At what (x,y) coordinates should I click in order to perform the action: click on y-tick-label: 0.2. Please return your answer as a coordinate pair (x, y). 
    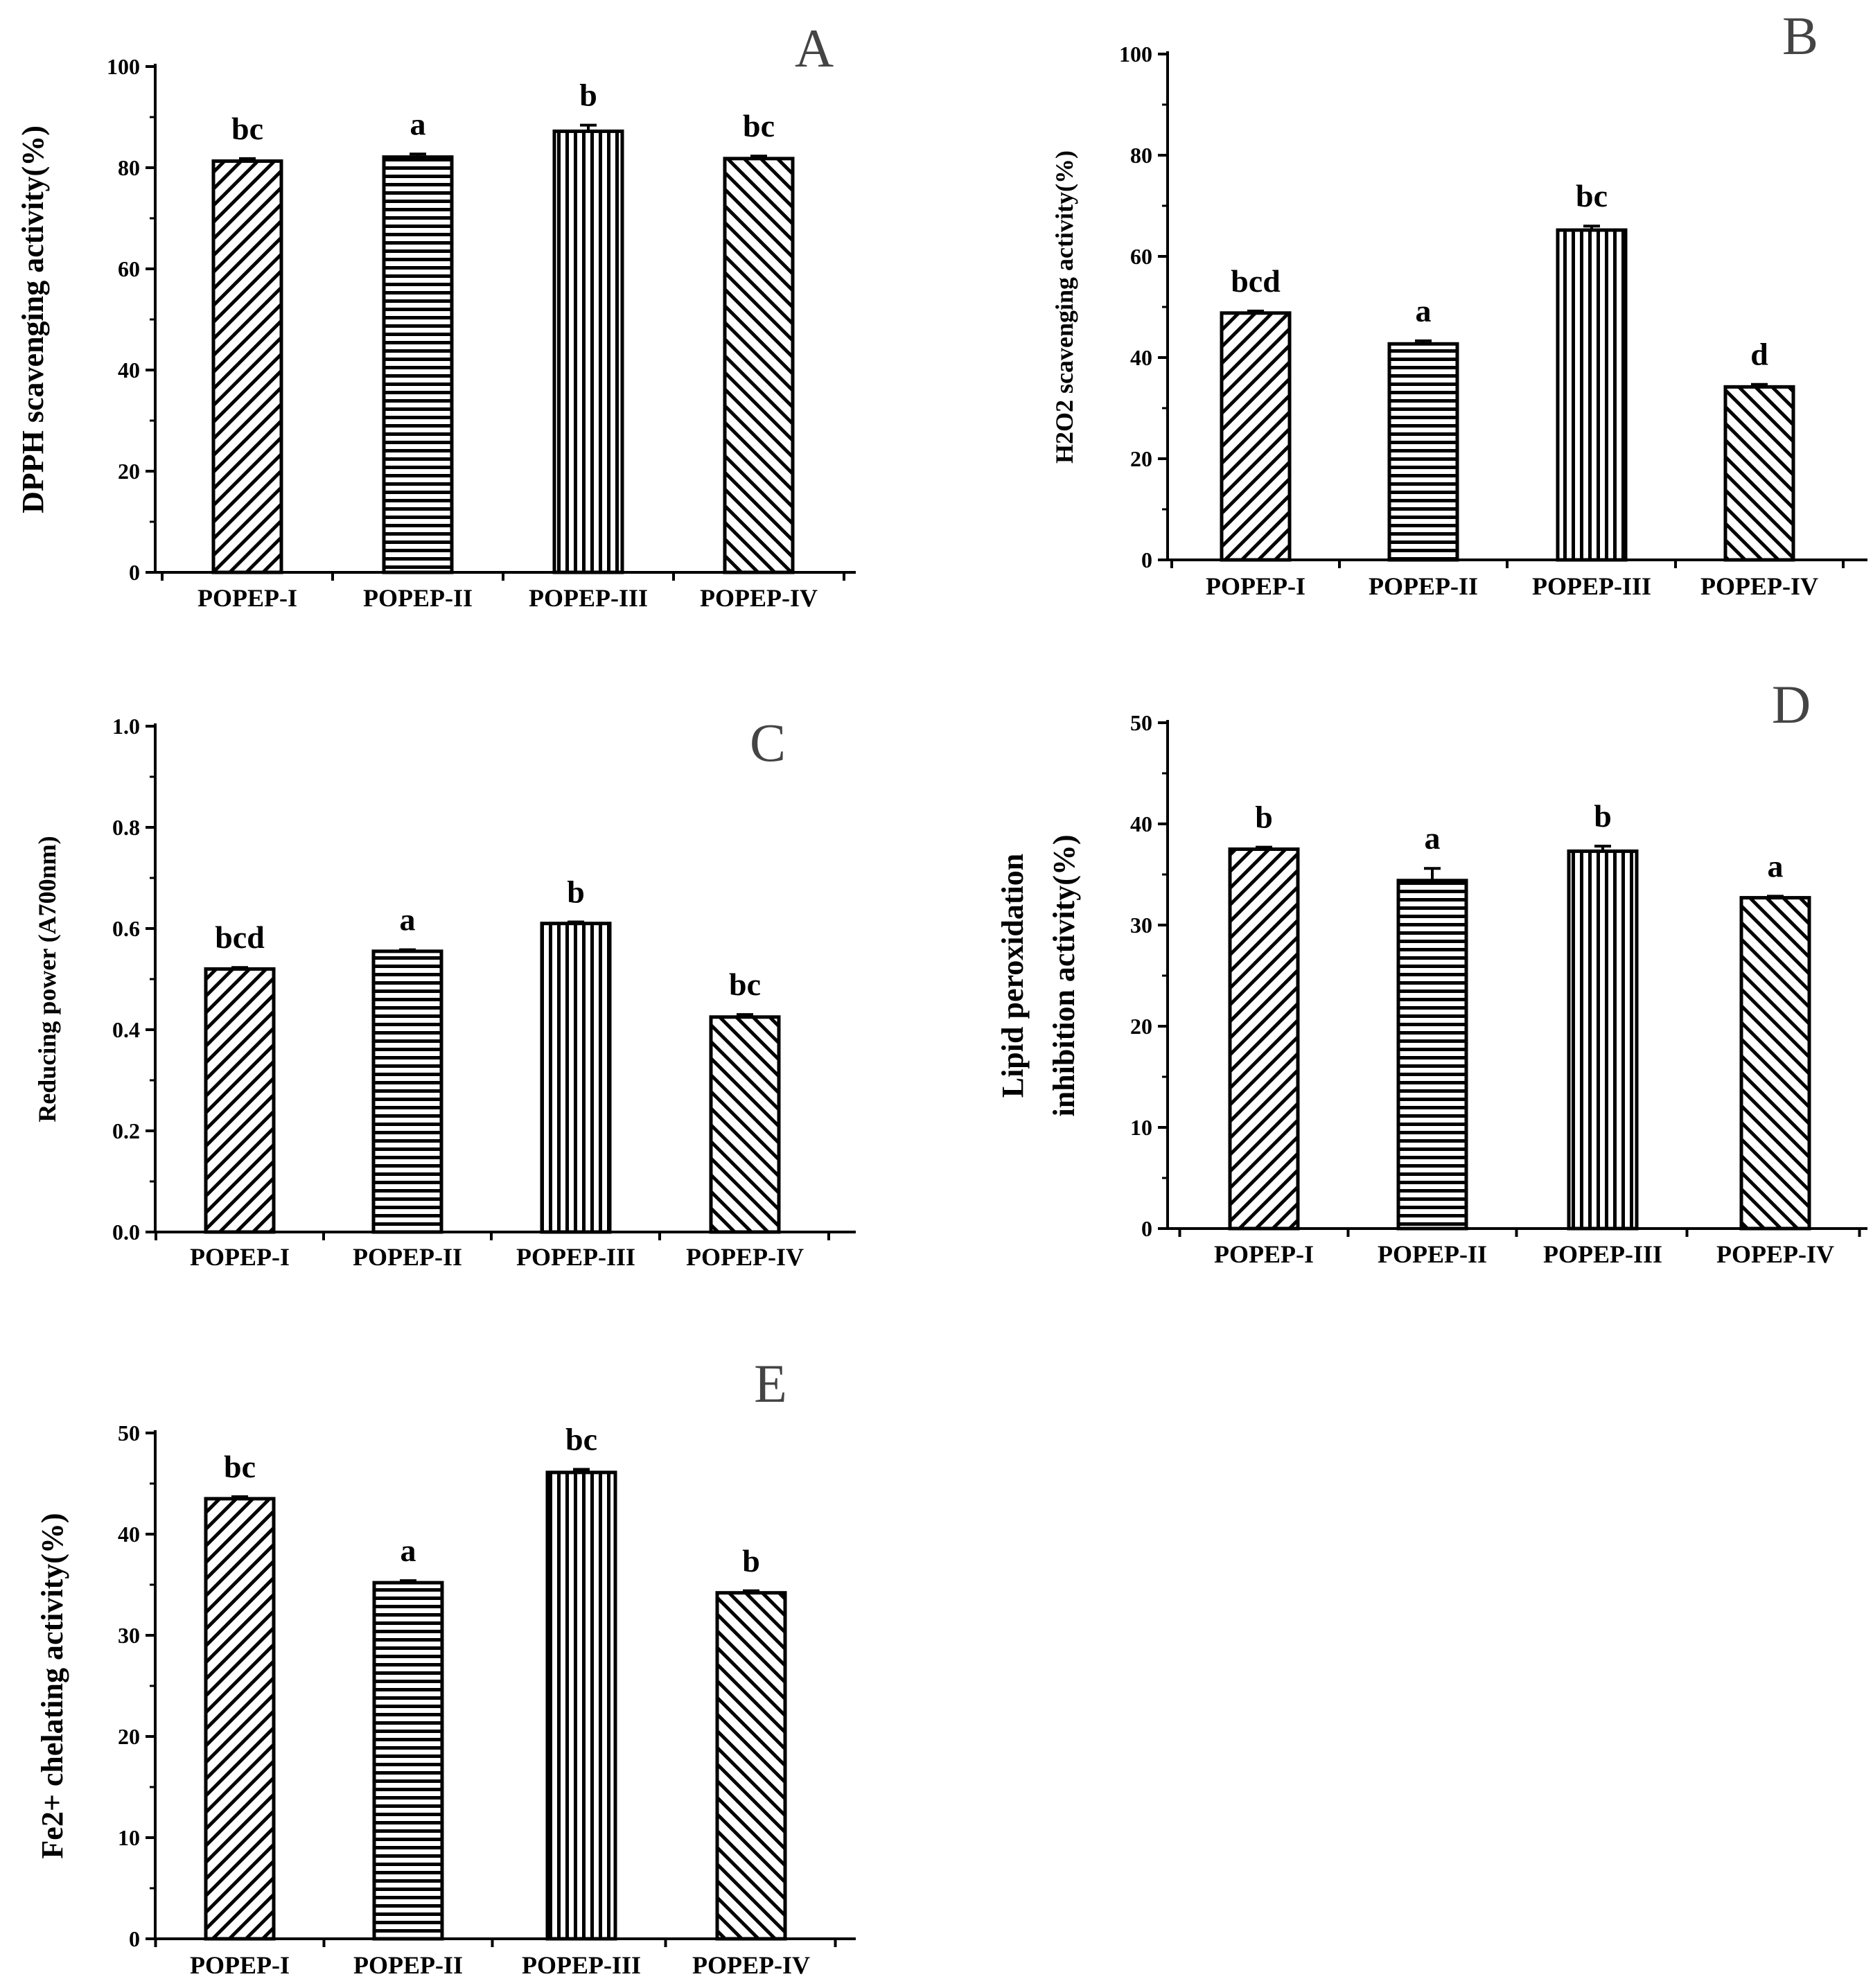
    Looking at the image, I should click on (126, 1130).